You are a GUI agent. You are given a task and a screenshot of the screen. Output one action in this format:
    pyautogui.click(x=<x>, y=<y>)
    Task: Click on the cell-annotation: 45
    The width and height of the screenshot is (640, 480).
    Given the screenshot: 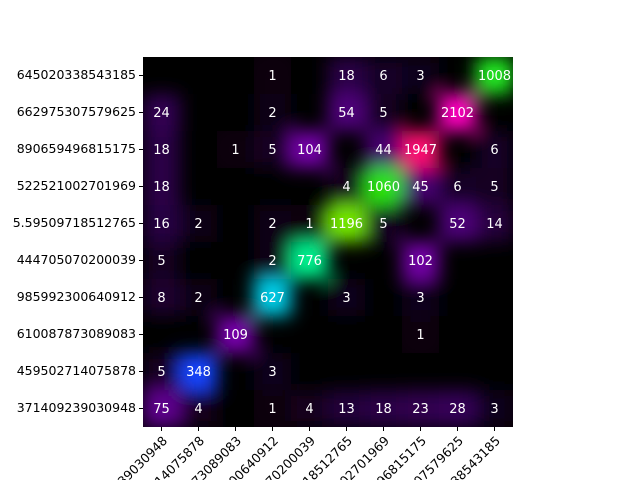 What is the action you would take?
    pyautogui.click(x=420, y=187)
    